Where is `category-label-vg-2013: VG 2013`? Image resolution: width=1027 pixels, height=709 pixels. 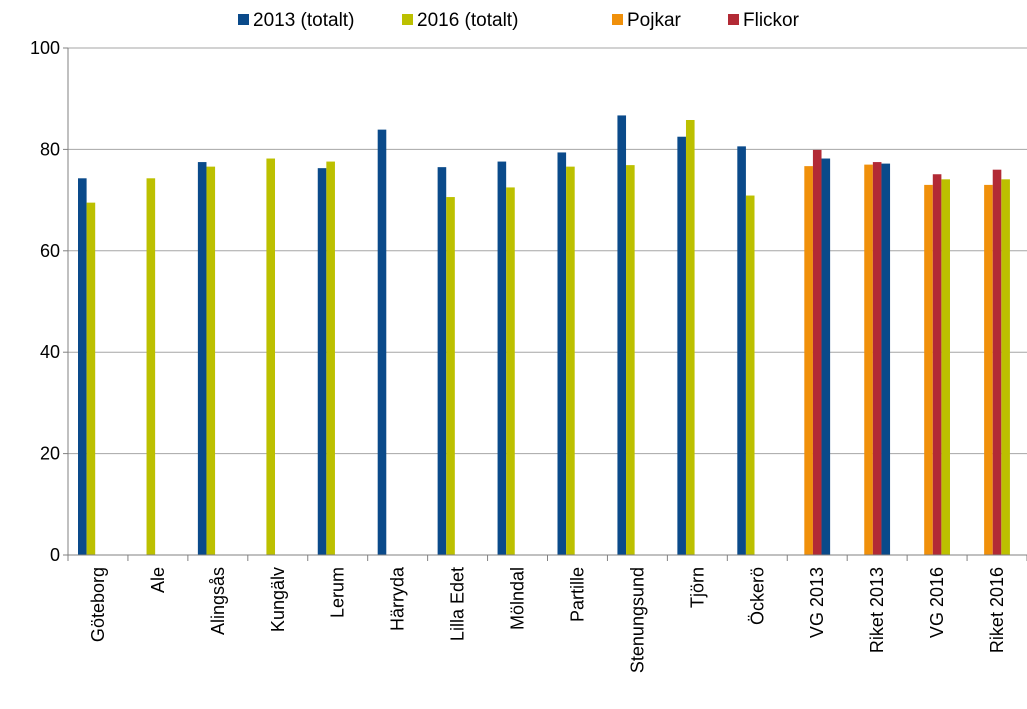
category-label-vg-2013: VG 2013 is located at coordinates (817, 602).